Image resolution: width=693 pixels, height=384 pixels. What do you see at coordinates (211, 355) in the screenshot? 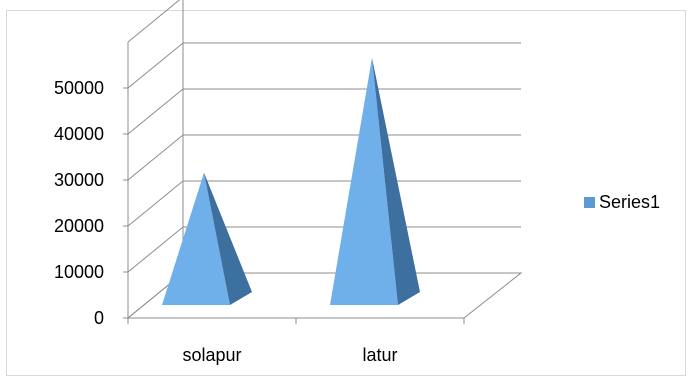
I see `x-category-label: solapur` at bounding box center [211, 355].